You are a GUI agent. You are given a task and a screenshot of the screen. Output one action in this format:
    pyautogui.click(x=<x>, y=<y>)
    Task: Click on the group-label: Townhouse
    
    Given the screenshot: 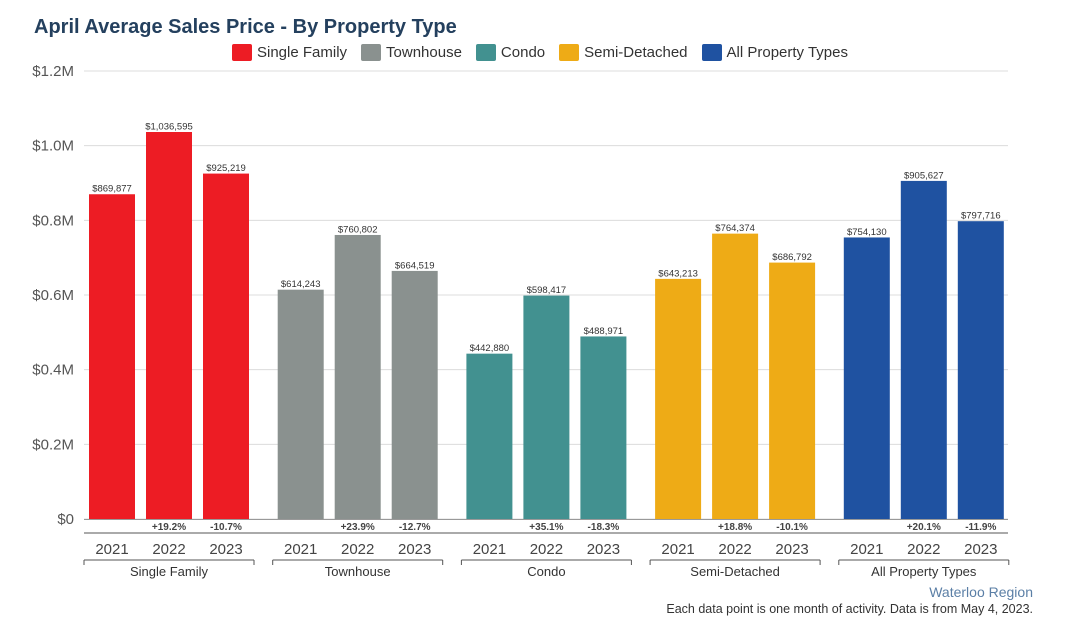 What is the action you would take?
    pyautogui.click(x=358, y=571)
    